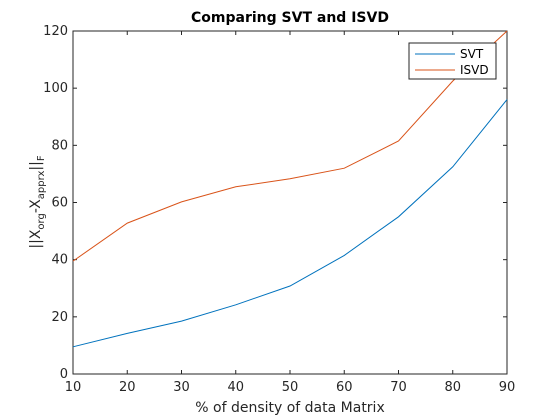 Image resolution: width=560 pixels, height=420 pixels. I want to click on legend: SVT ISVD, so click(452, 61).